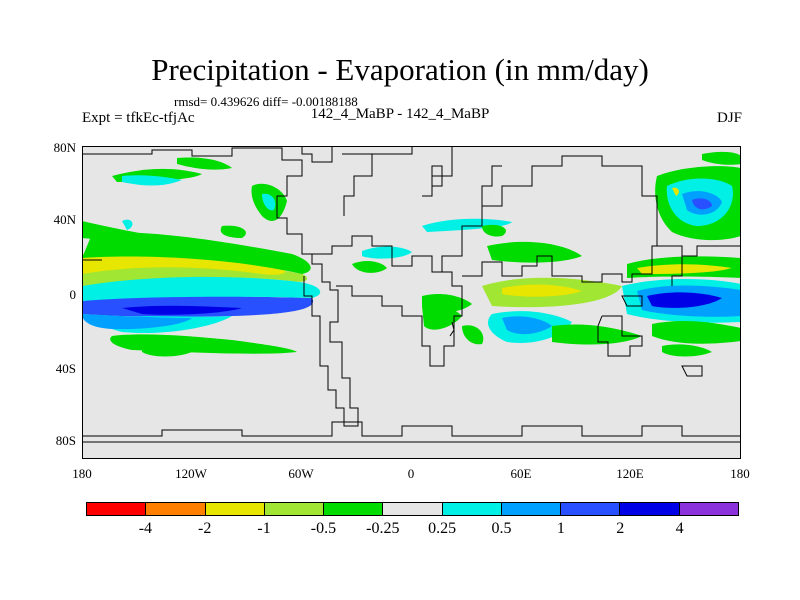 Image resolution: width=800 pixels, height=600 pixels. What do you see at coordinates (473, 335) in the screenshot?
I see `field-east-africa-green` at bounding box center [473, 335].